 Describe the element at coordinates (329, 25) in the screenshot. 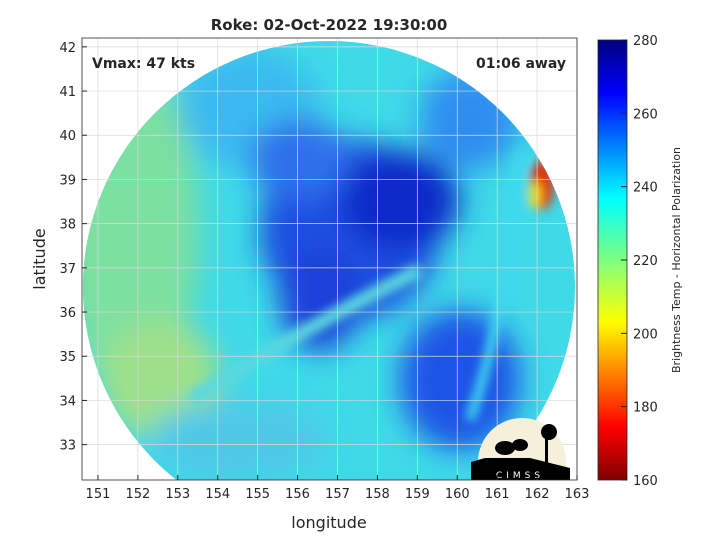

I see `chart-title: Roke: 02-Oct-2022 19:30:00` at that location.